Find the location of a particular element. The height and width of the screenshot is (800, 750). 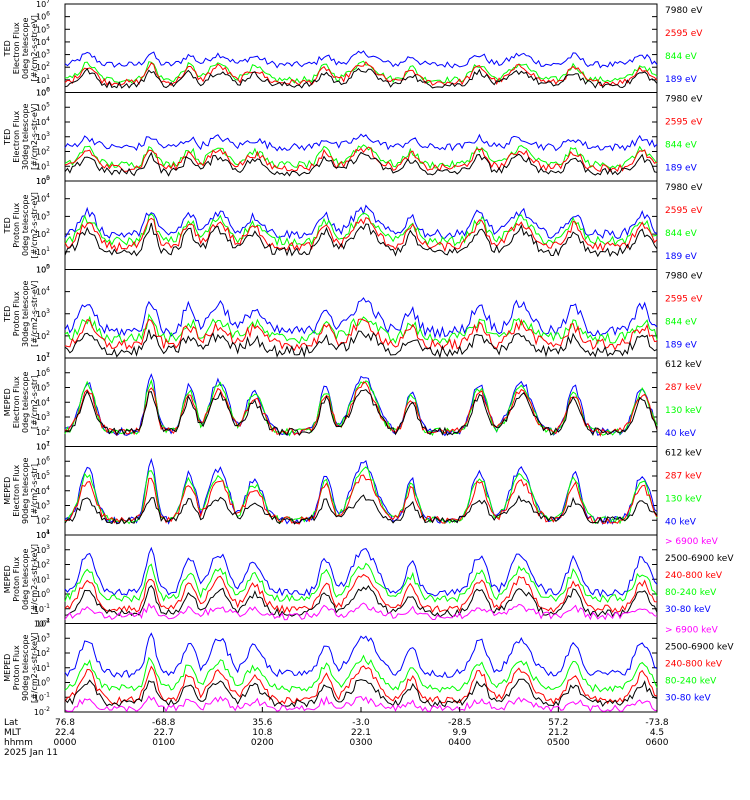

x-tick-mlt: 9.9 is located at coordinates (460, 733).